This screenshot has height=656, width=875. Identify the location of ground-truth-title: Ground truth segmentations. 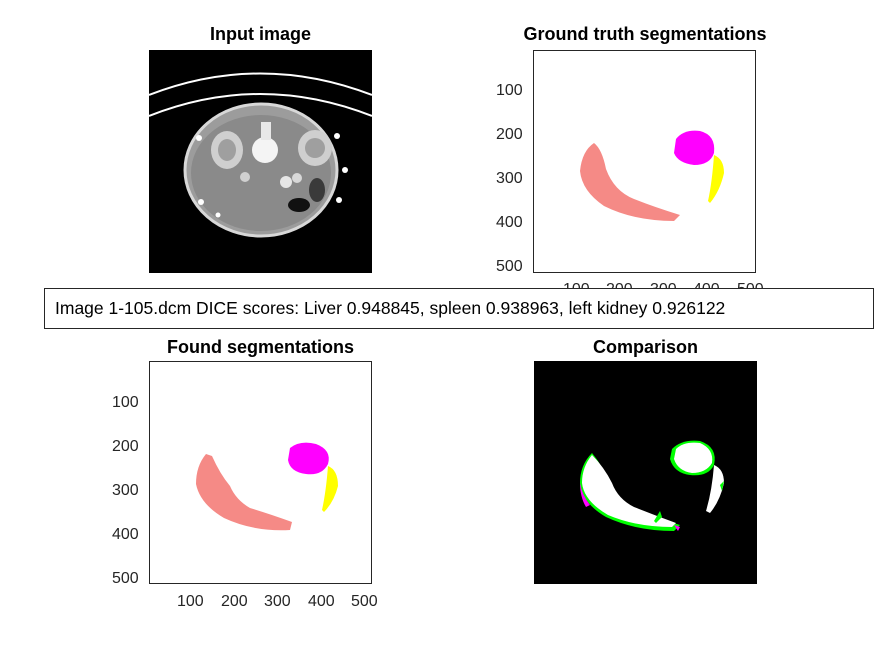
(645, 34).